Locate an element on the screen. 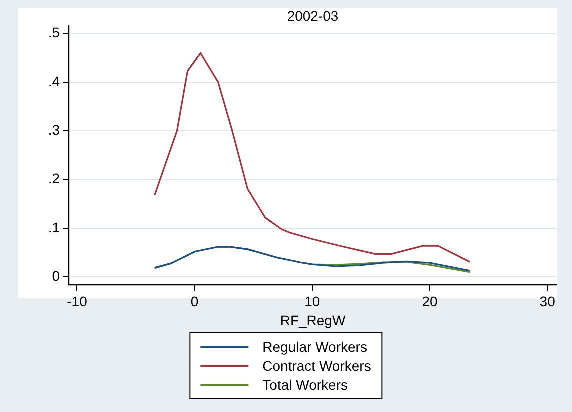 Image resolution: width=572 pixels, height=412 pixels. x-axis-title: RF_RegW is located at coordinates (313, 320).